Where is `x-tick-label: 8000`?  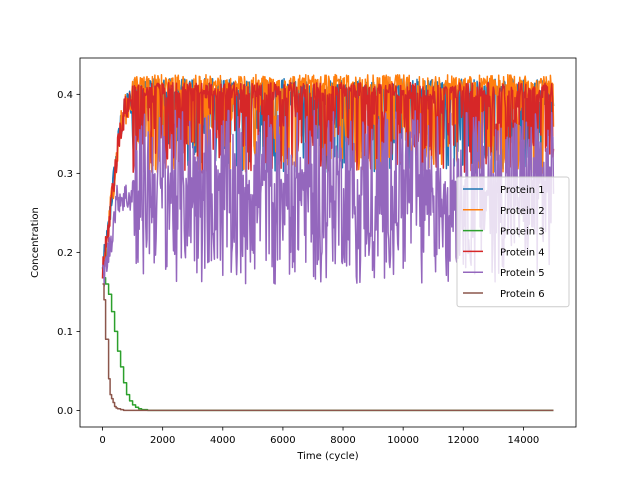 x-tick-label: 8000 is located at coordinates (342, 440).